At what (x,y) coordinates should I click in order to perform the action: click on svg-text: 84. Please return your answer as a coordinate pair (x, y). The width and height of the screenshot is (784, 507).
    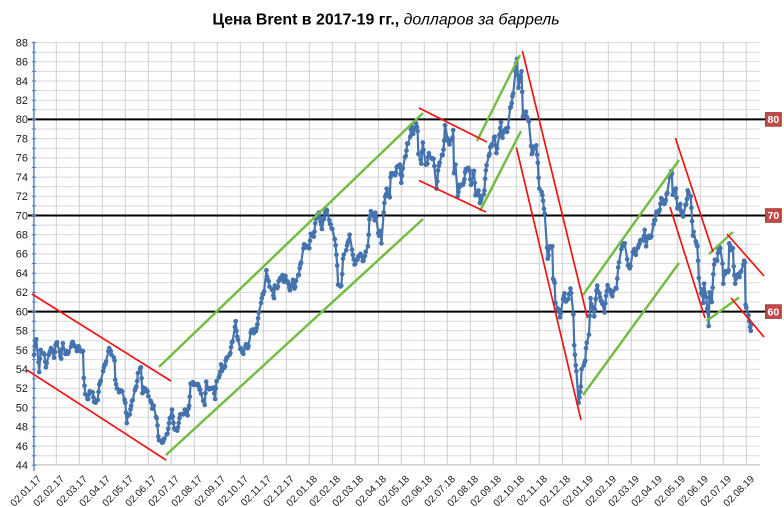
    Looking at the image, I should click on (22, 82).